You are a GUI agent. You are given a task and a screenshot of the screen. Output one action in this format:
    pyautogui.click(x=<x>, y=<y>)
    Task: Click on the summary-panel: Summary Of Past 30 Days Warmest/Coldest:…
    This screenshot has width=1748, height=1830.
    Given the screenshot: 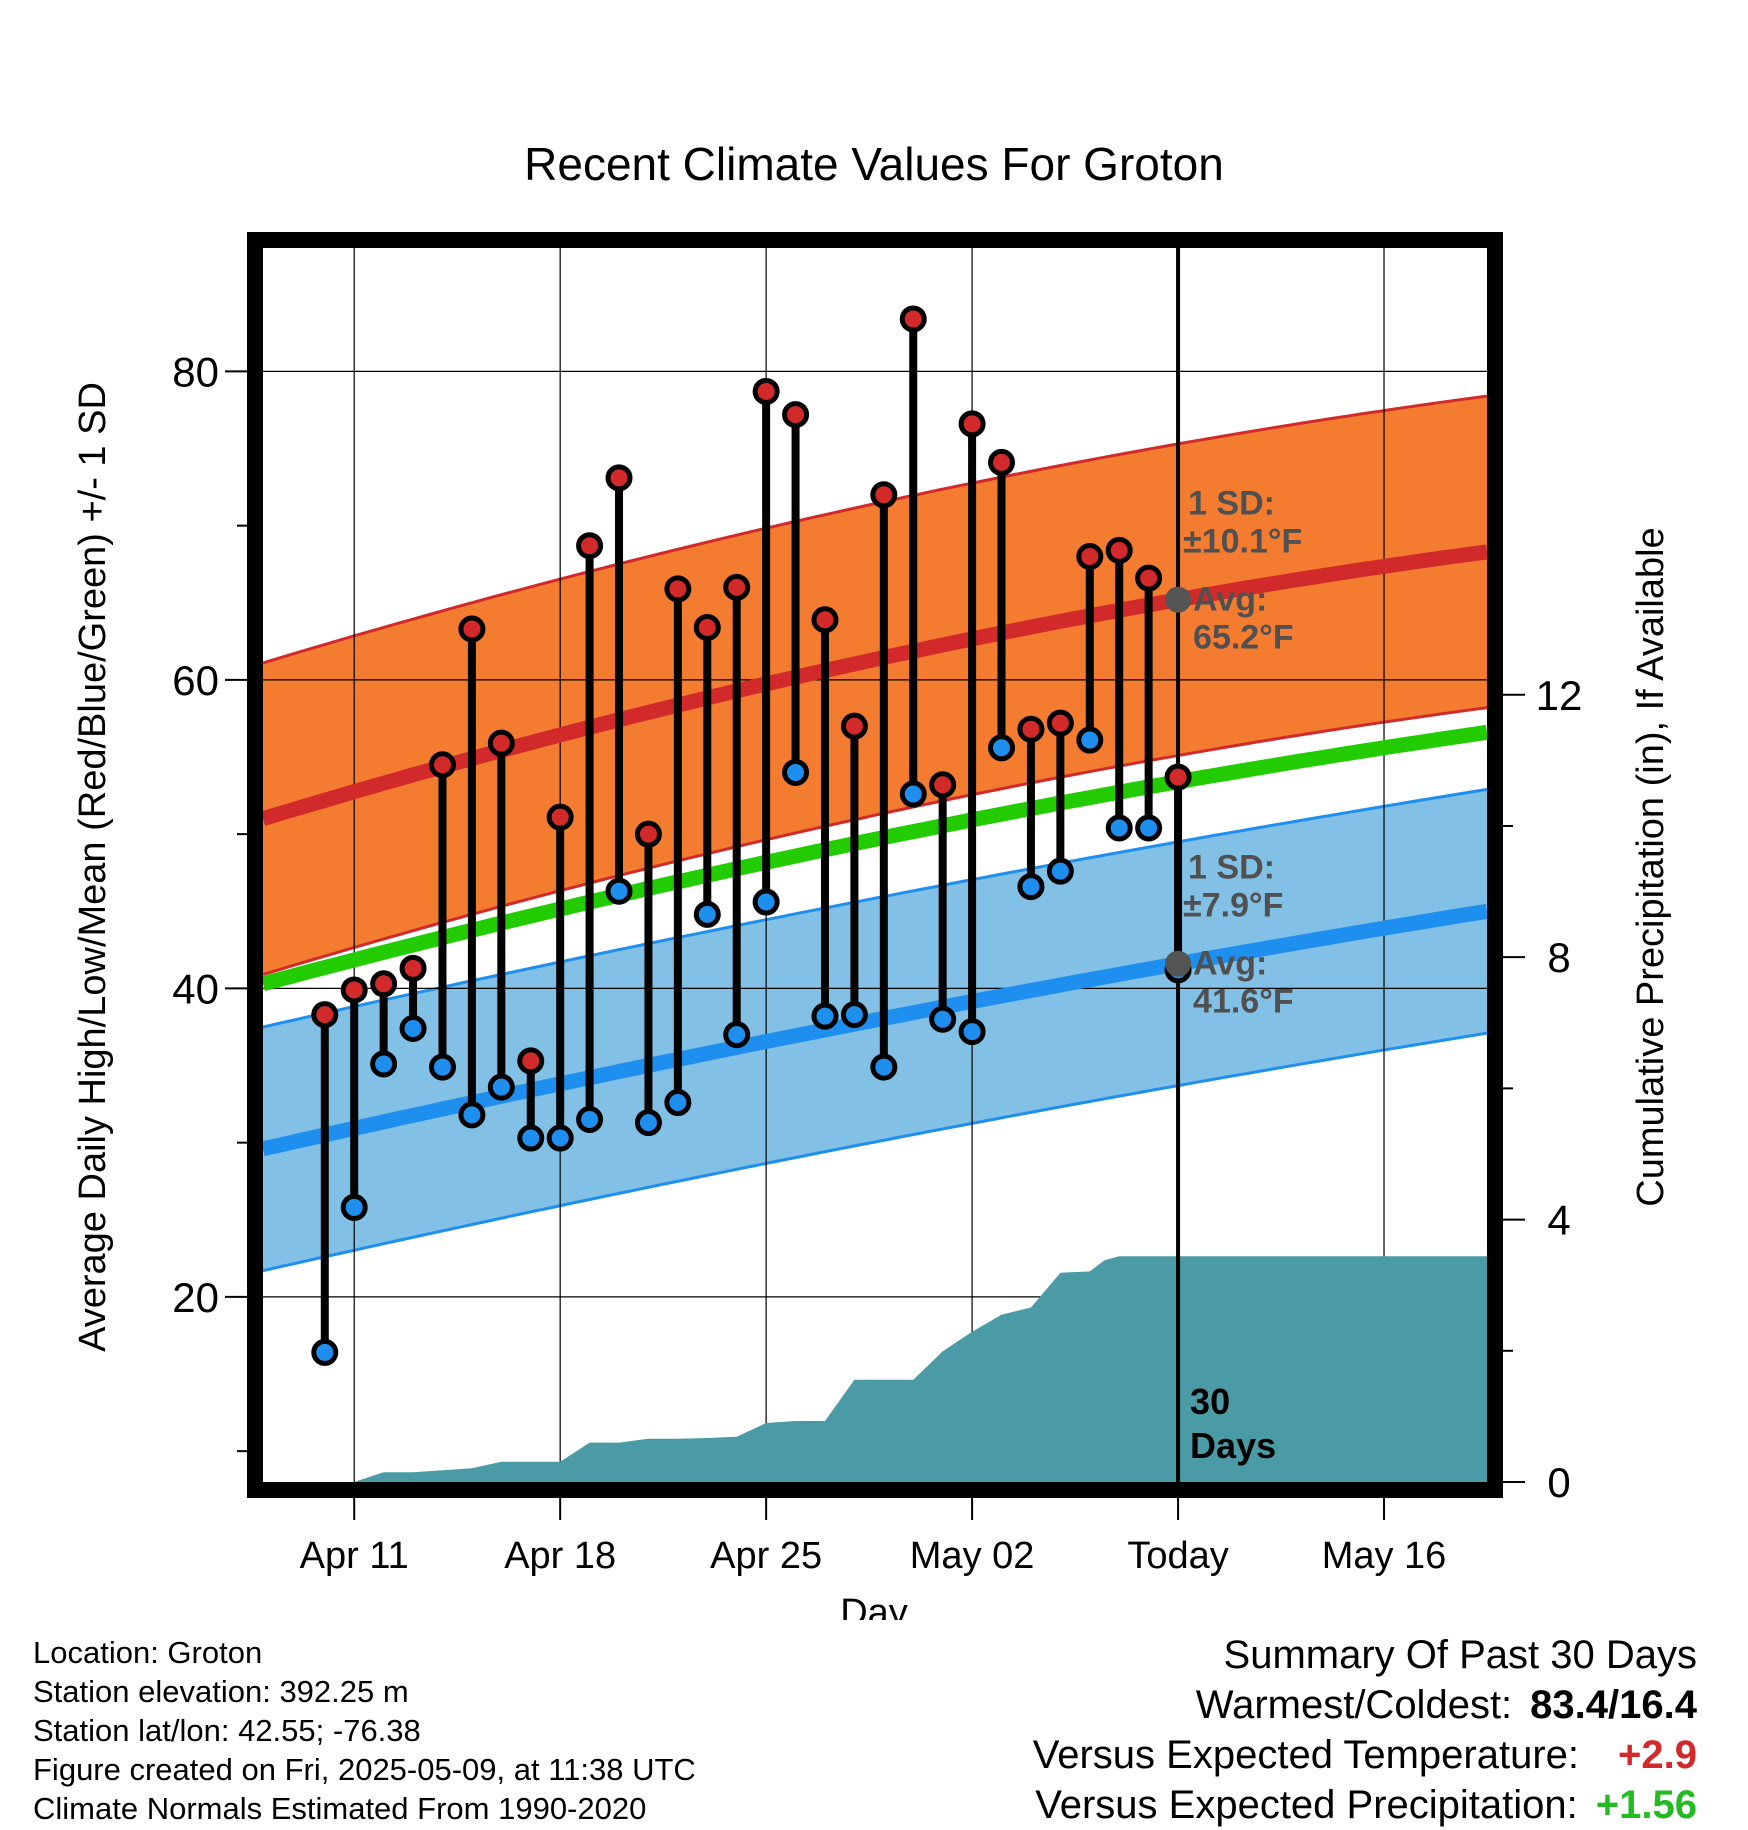 What is the action you would take?
    pyautogui.click(x=1365, y=1730)
    